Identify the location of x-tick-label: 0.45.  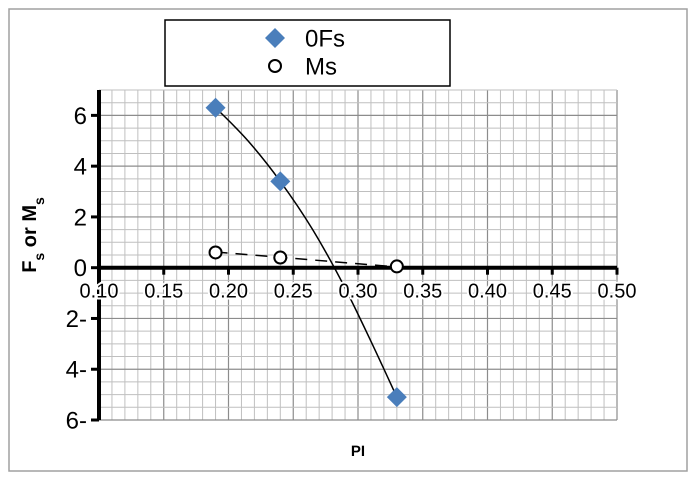
(552, 291).